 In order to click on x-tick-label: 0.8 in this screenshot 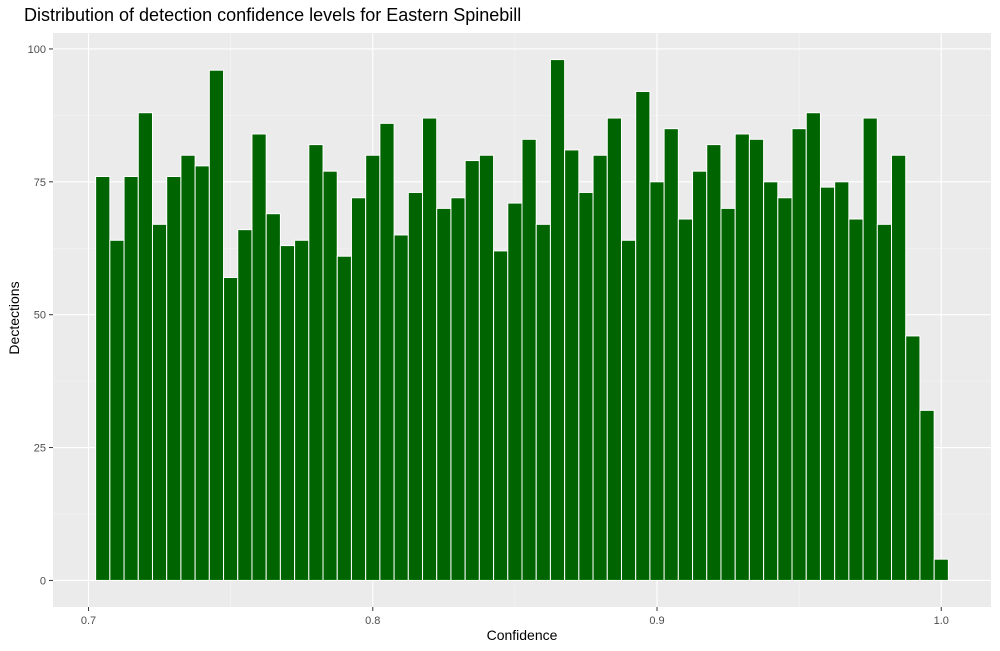, I will do `click(372, 621)`.